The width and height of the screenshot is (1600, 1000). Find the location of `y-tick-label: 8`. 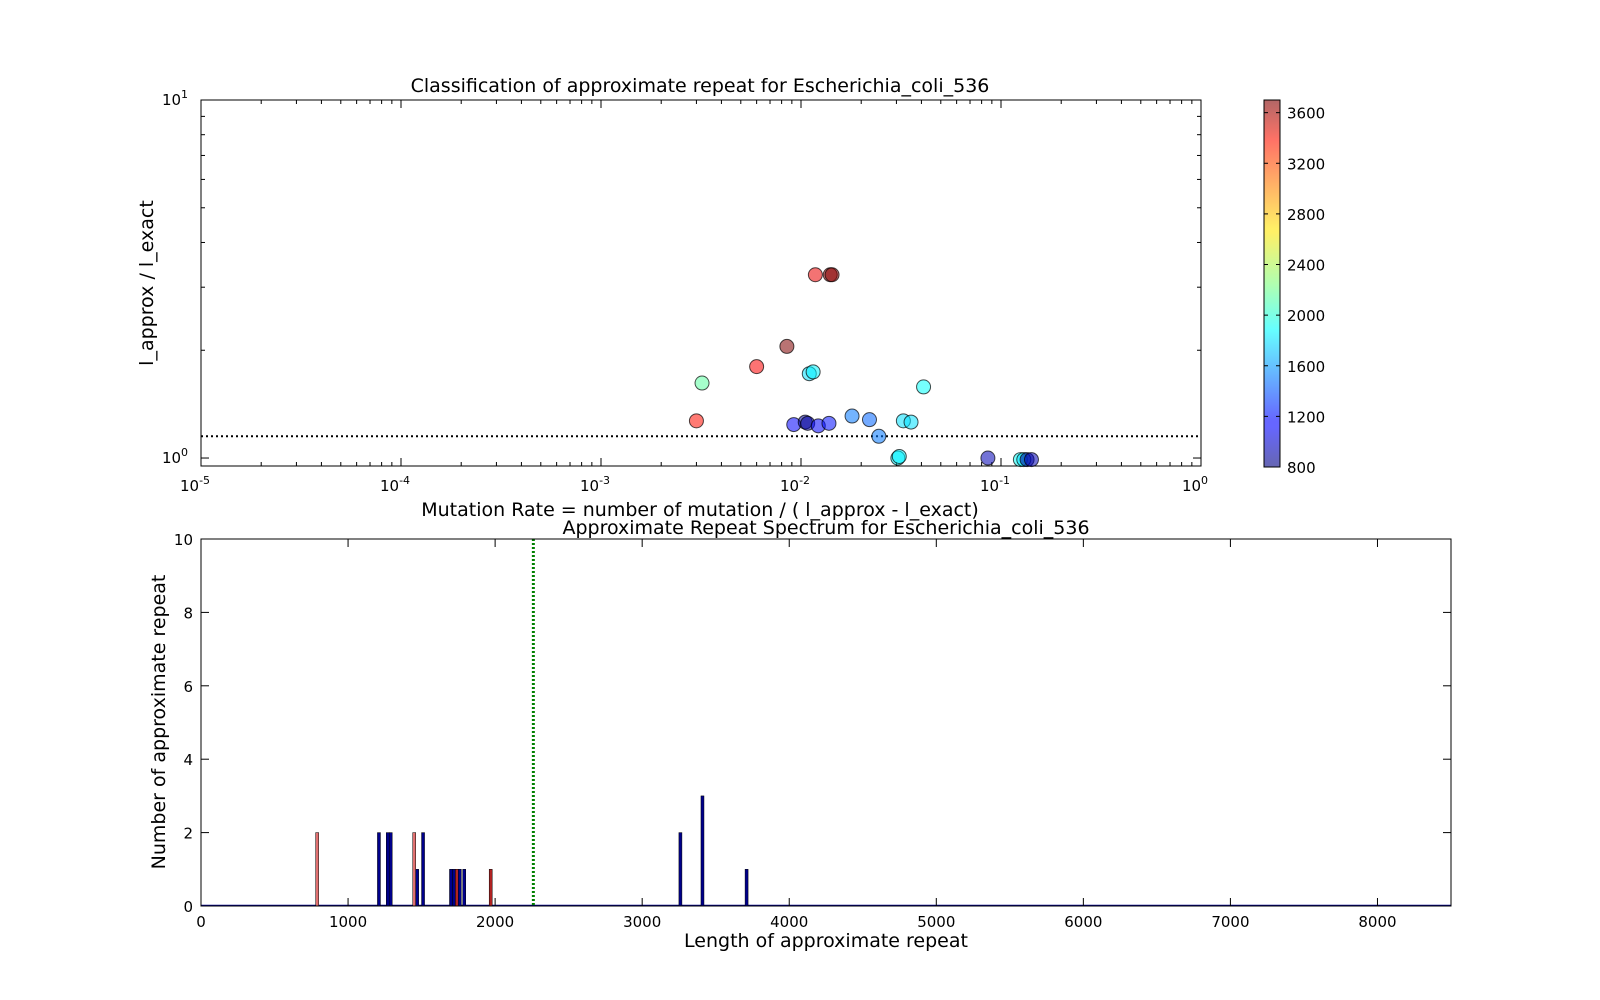

y-tick-label: 8 is located at coordinates (188, 613).